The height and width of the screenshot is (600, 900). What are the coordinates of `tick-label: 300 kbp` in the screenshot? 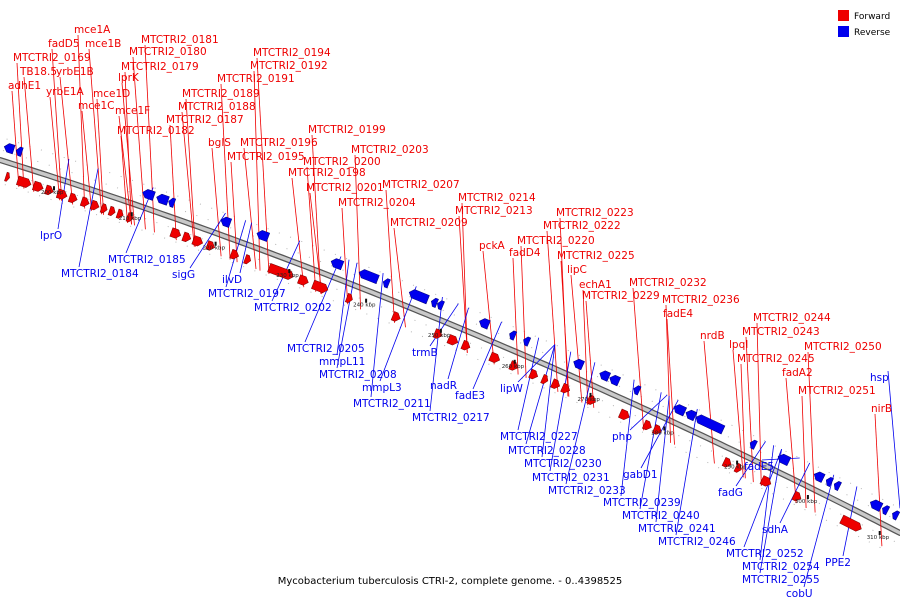 It's located at (806, 502).